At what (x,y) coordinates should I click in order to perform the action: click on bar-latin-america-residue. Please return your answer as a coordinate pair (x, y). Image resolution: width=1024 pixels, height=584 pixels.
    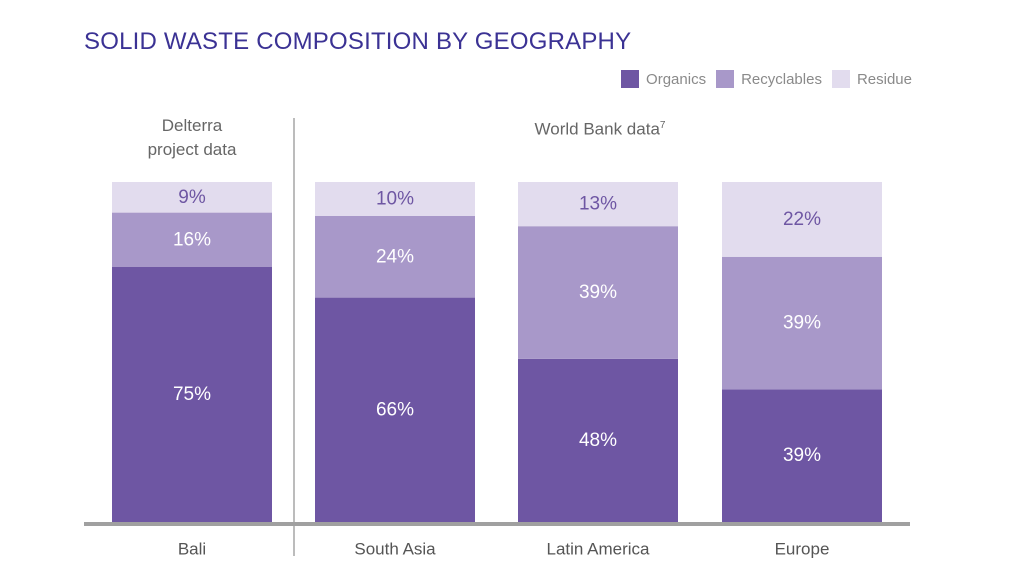
    Looking at the image, I should click on (598, 204).